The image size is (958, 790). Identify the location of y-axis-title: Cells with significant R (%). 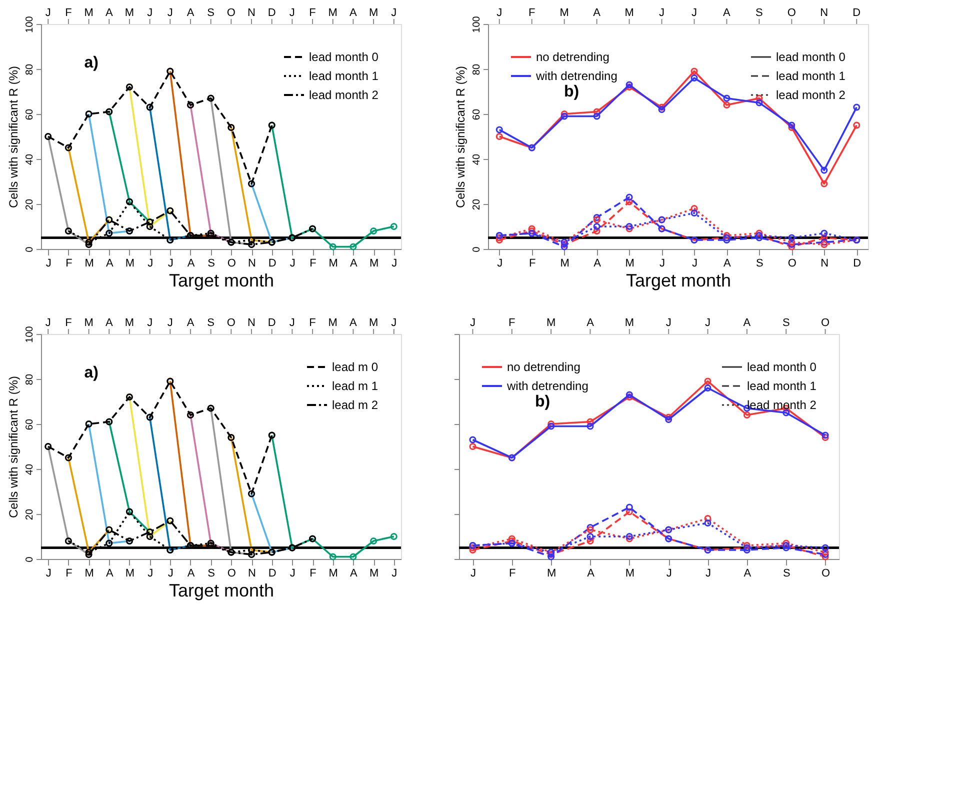
(13, 447).